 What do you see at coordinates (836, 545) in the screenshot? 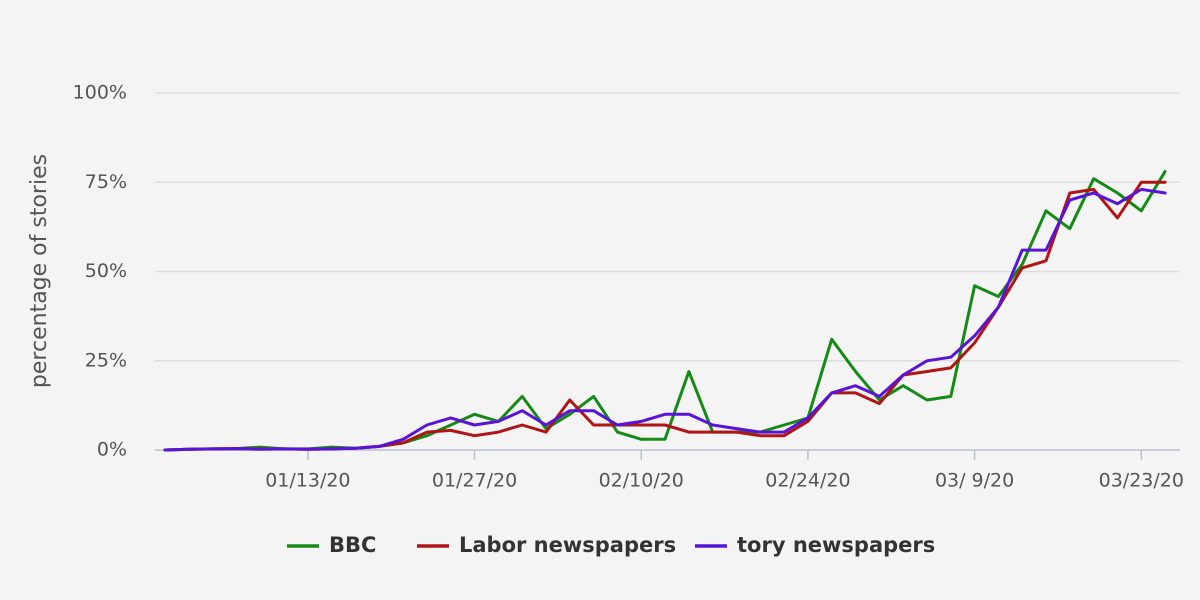
I see `legend-label: tory newspapers` at bounding box center [836, 545].